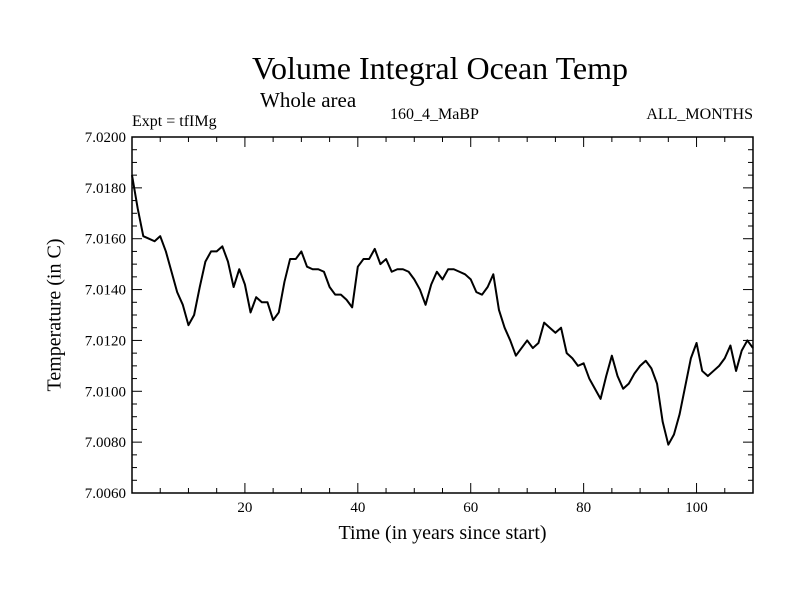 Image resolution: width=800 pixels, height=600 pixels. What do you see at coordinates (696, 508) in the screenshot?
I see `x-tick-label: 100` at bounding box center [696, 508].